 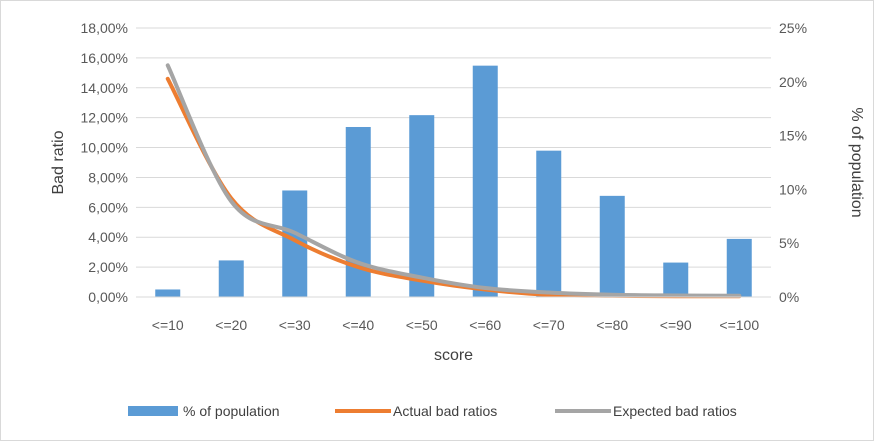 What do you see at coordinates (104, 28) in the screenshot?
I see `y-tick-label: 18,00%` at bounding box center [104, 28].